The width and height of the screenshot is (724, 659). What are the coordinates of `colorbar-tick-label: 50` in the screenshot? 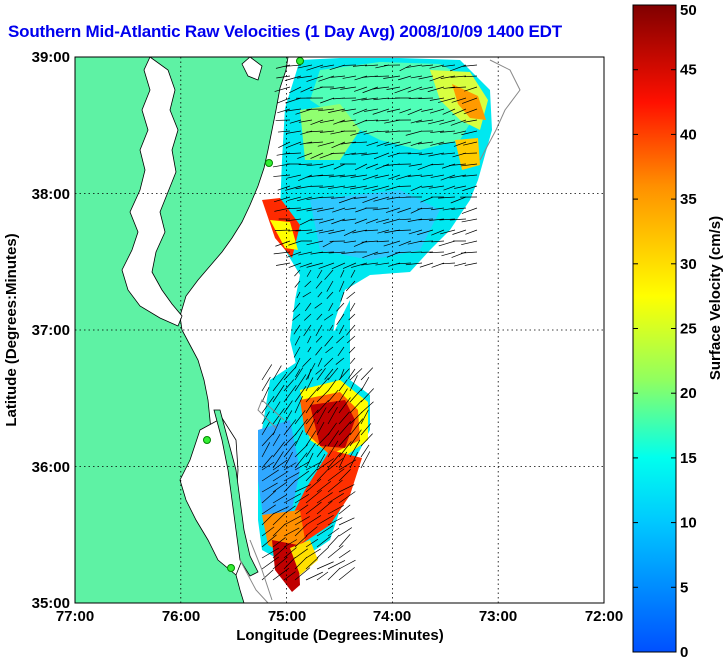 It's located at (688, 10).